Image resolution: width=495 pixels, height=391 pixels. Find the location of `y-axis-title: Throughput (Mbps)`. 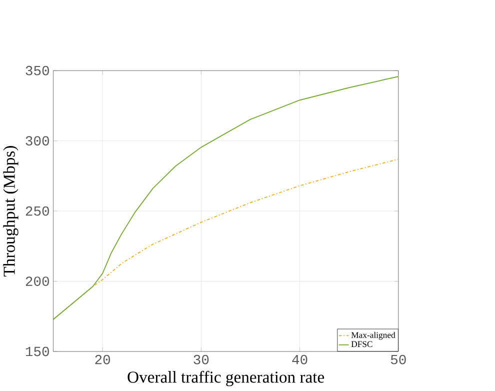

y-axis-title: Throughput (Mbps) is located at coordinates (10, 211).